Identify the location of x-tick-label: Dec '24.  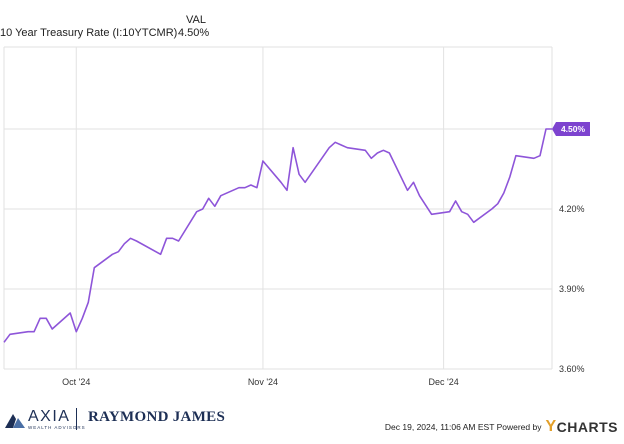
(443, 382).